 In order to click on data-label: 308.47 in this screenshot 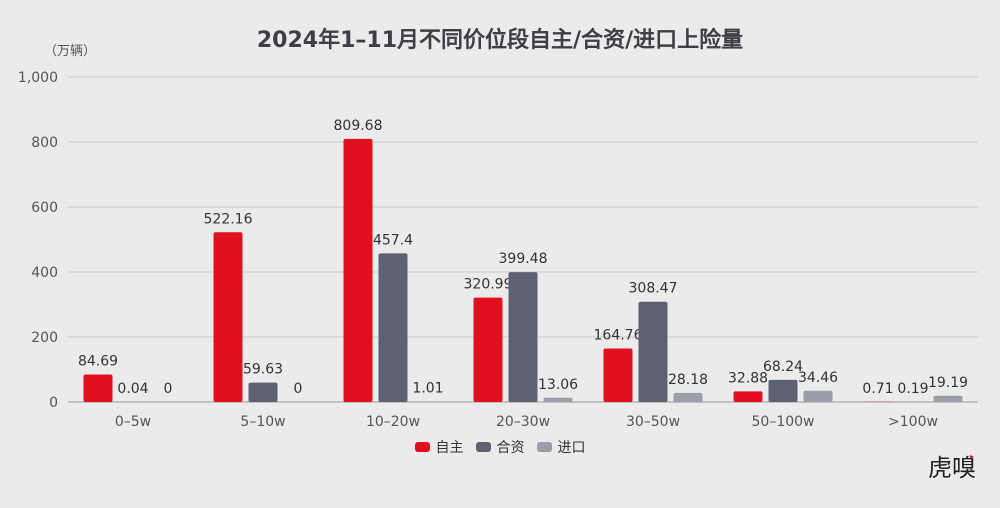, I will do `click(653, 289)`.